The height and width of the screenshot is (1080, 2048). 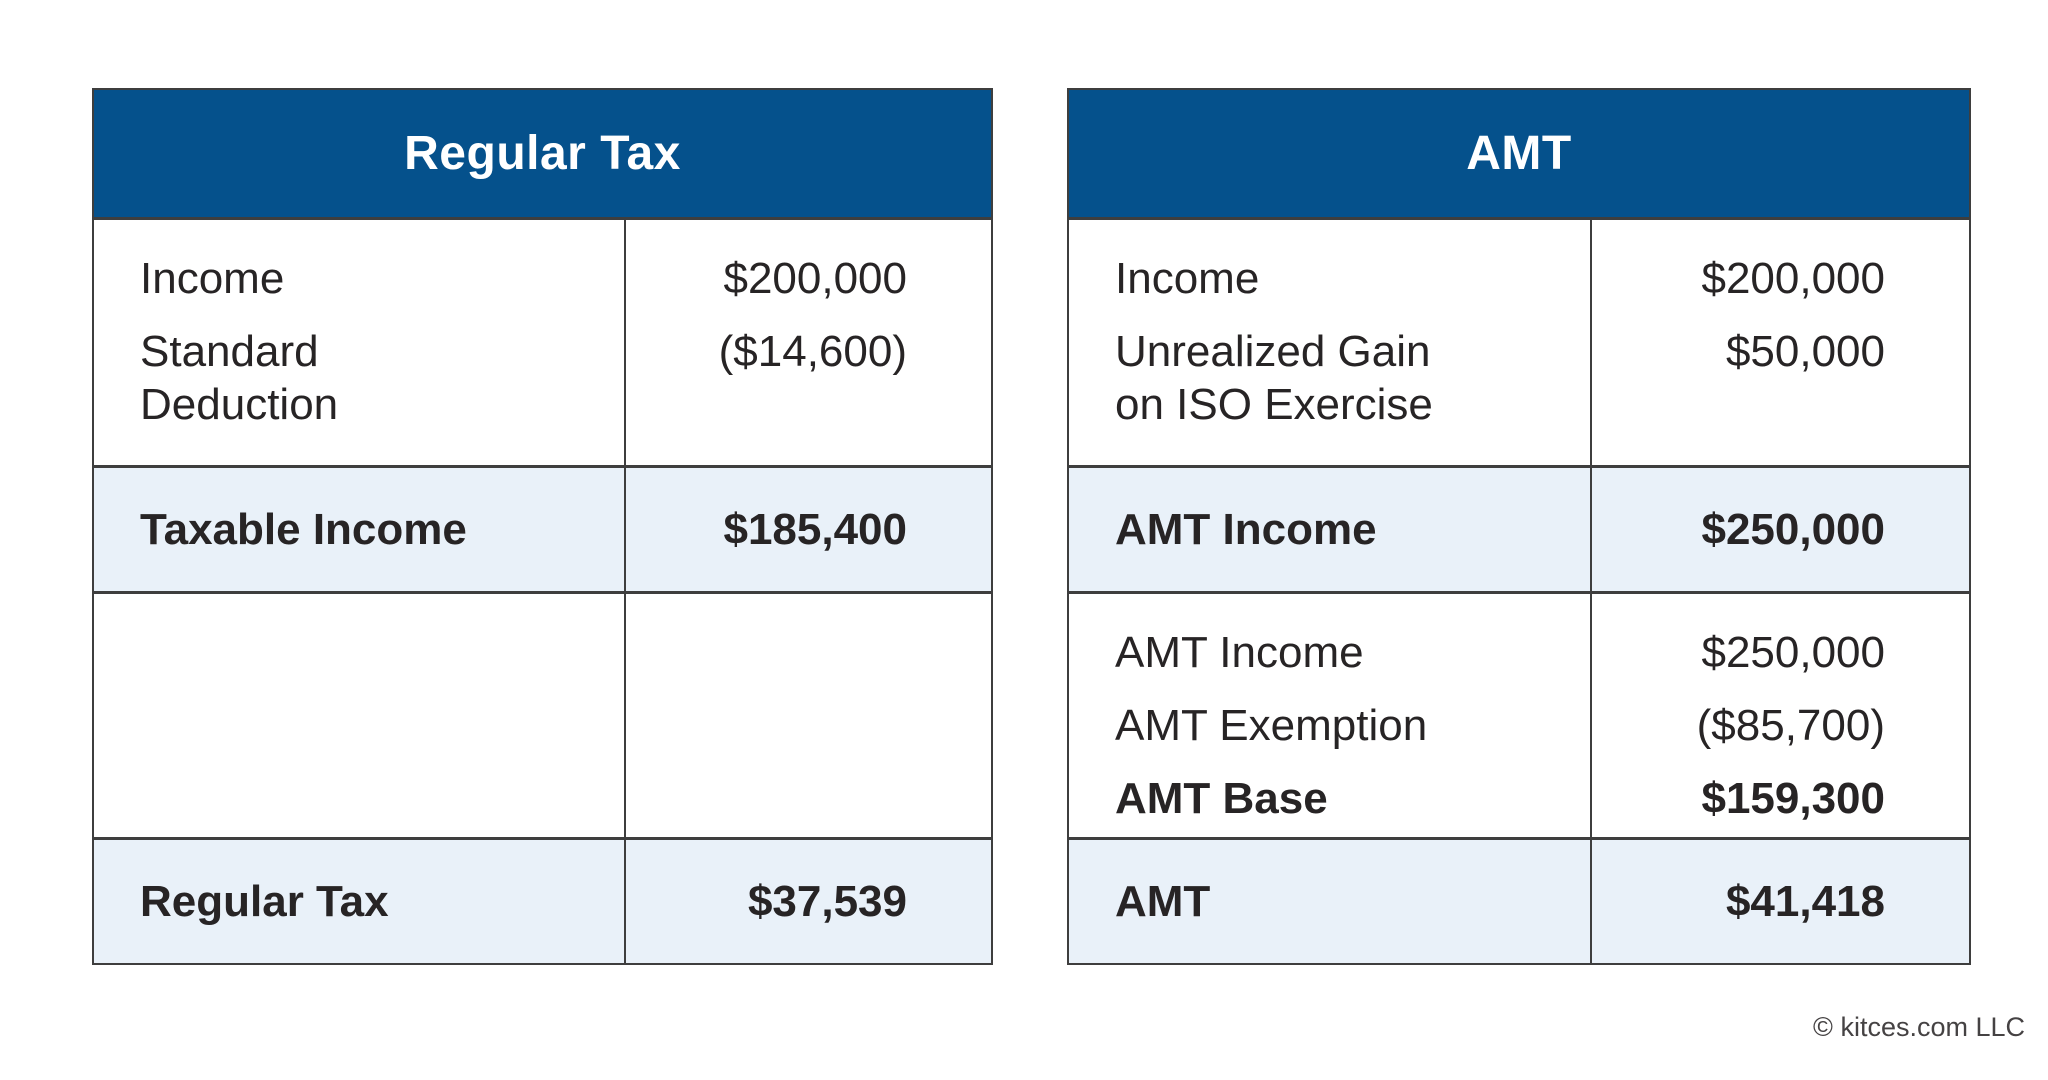 I want to click on label-cell: Income Unrealized Gain on ISO Exercise, so click(x=1330, y=342).